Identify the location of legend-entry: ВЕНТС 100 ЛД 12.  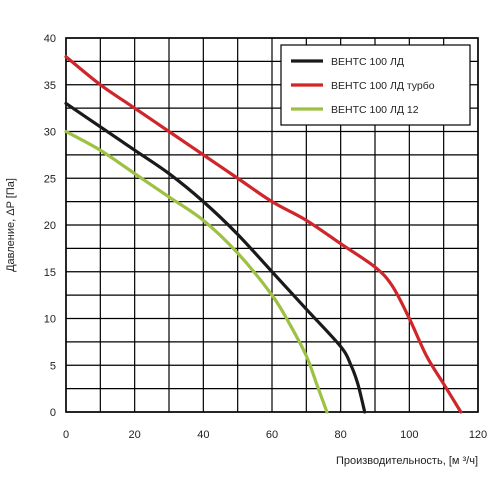
(375, 110).